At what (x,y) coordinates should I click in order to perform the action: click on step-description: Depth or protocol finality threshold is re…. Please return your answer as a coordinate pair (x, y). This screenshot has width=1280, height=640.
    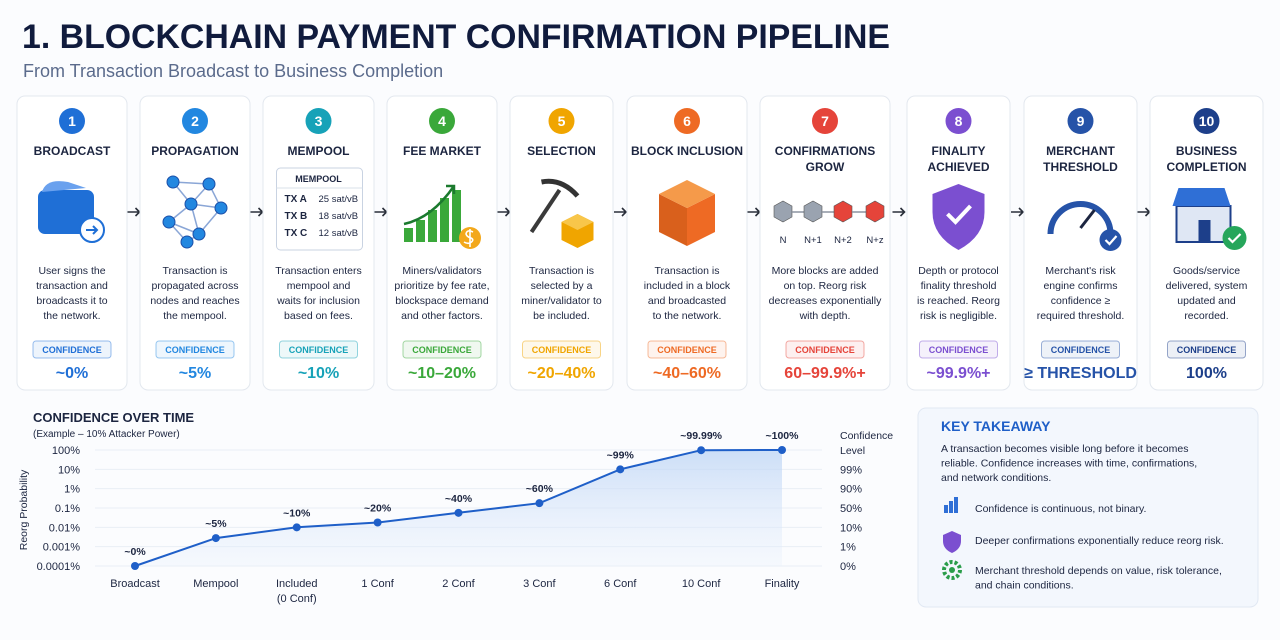
    Looking at the image, I should click on (958, 293).